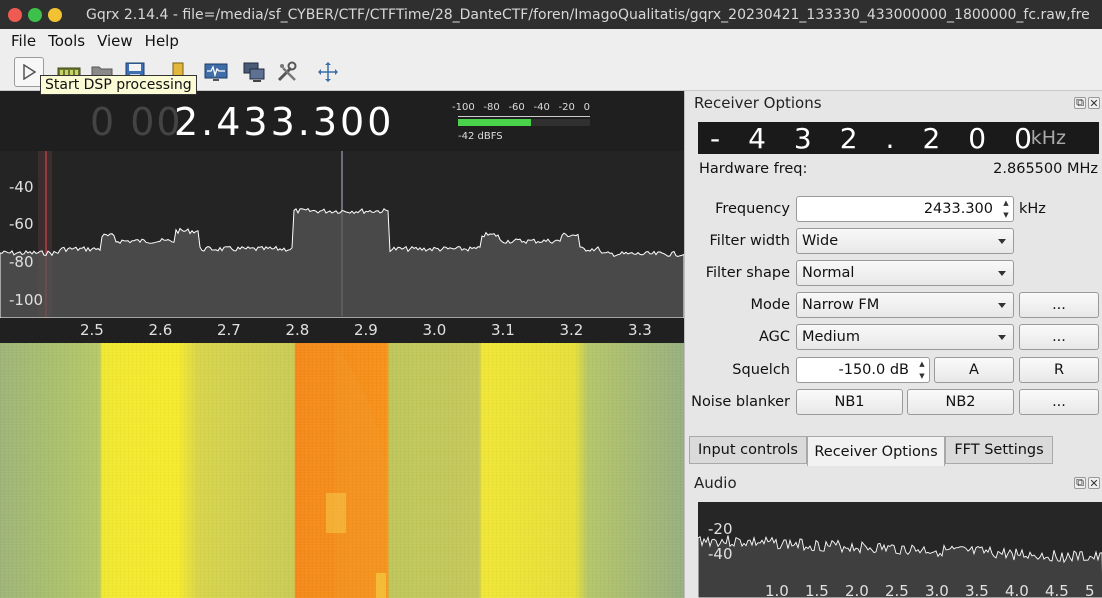 The width and height of the screenshot is (1102, 598). What do you see at coordinates (905, 241) in the screenshot?
I see `filter-width-select: Wide` at bounding box center [905, 241].